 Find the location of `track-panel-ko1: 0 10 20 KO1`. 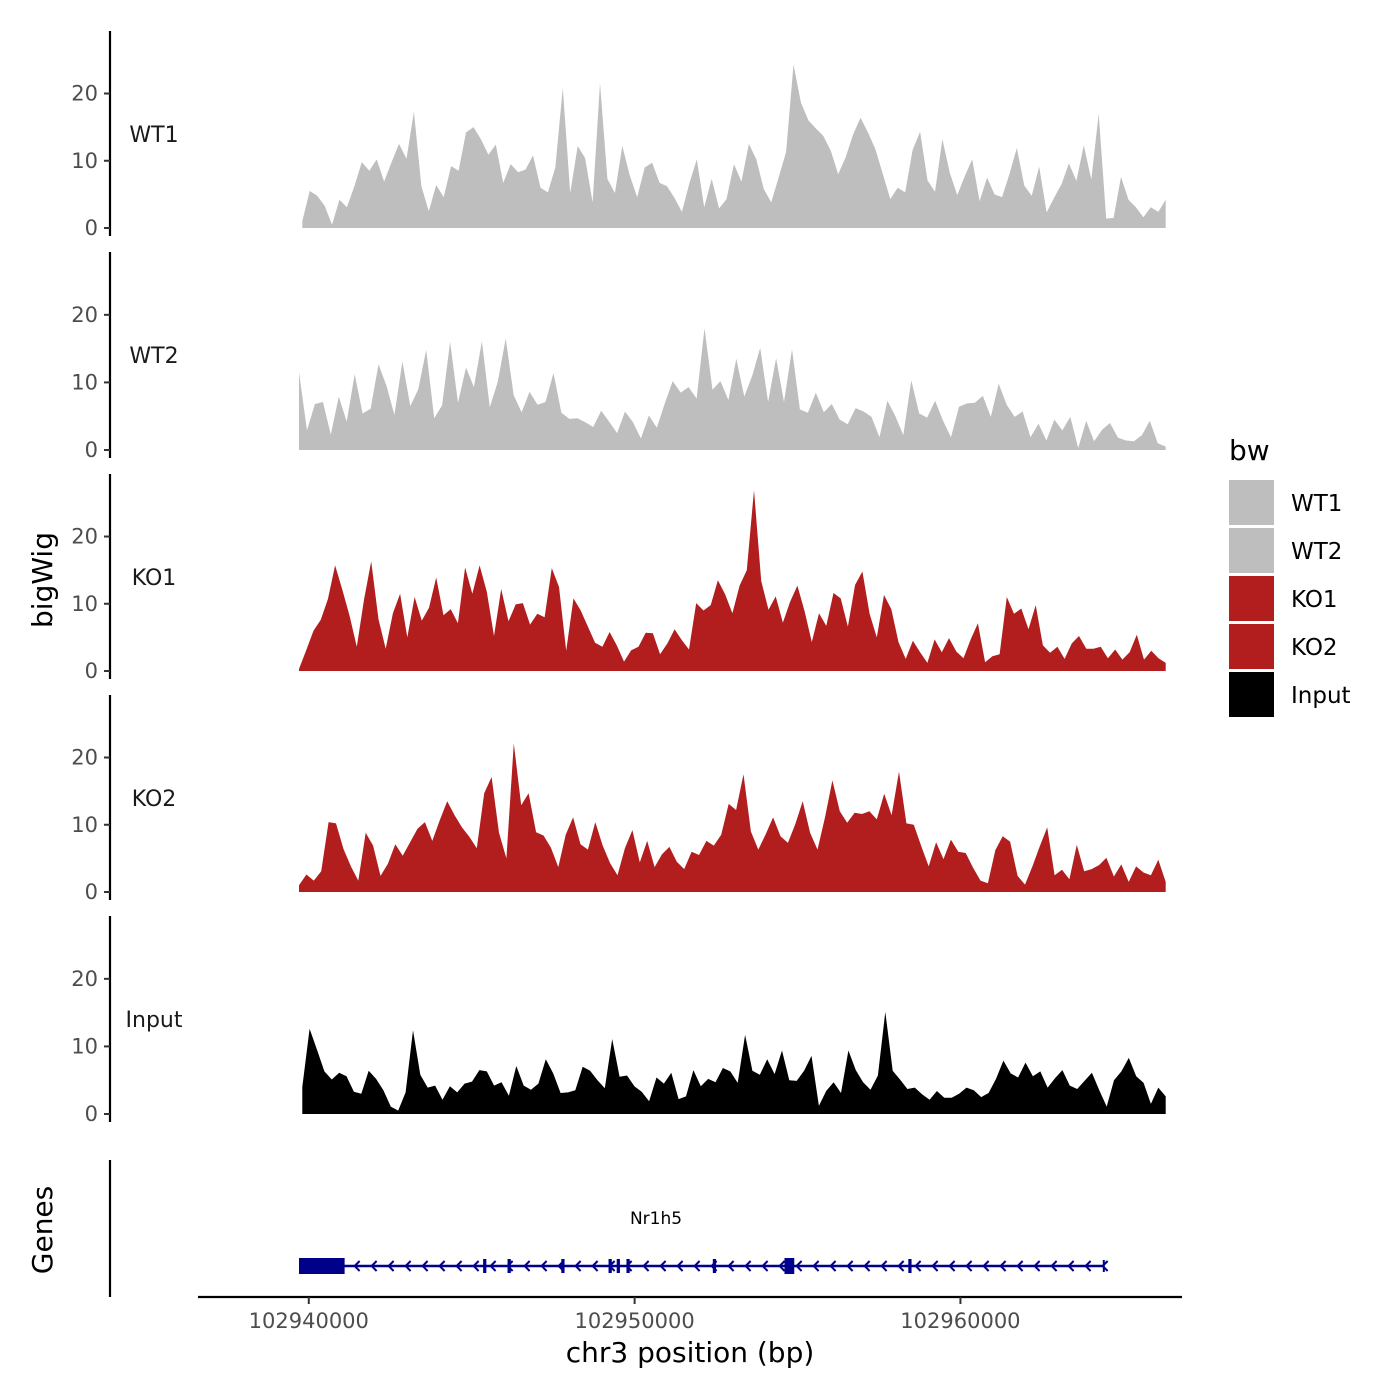

track-panel-ko1: 0 10 20 KO1 is located at coordinates (618, 578).